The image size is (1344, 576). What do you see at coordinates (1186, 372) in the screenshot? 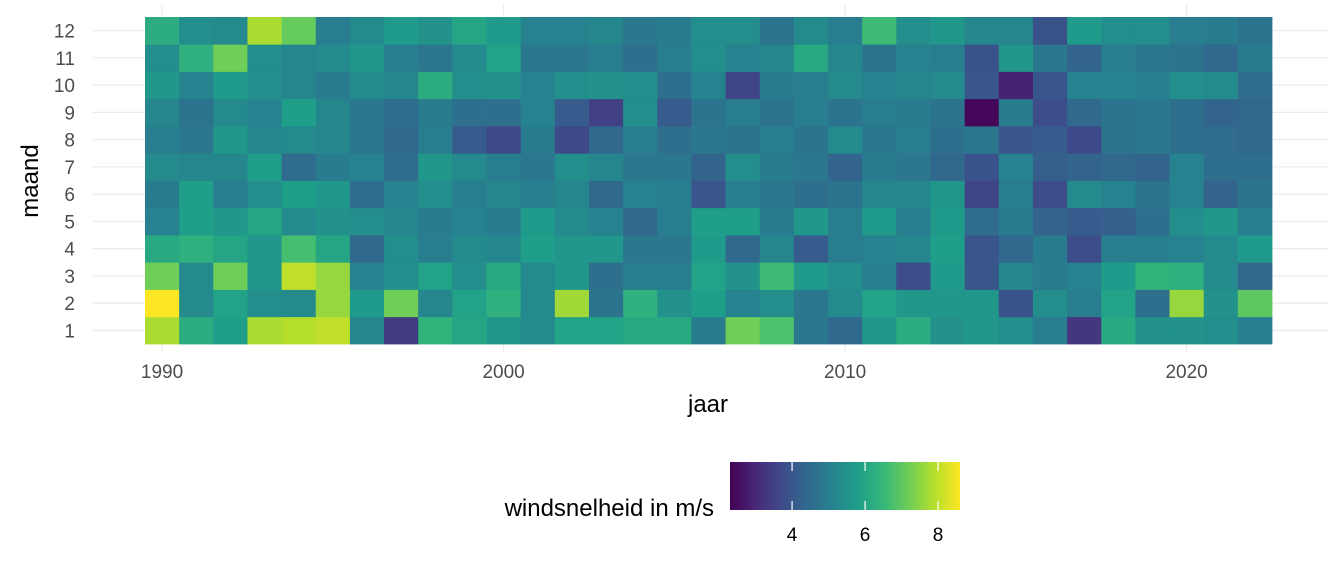
I see `x-tick-label: 2020` at bounding box center [1186, 372].